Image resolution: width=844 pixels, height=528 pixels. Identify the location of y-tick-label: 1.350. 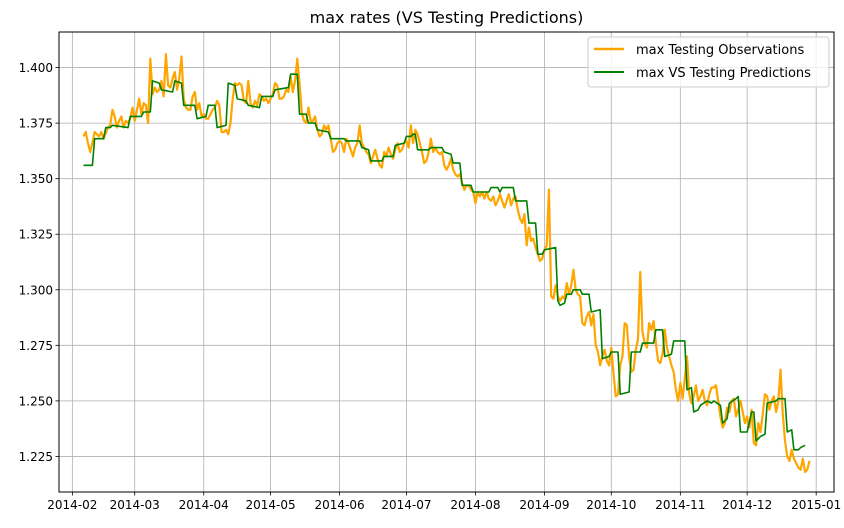
(36, 179).